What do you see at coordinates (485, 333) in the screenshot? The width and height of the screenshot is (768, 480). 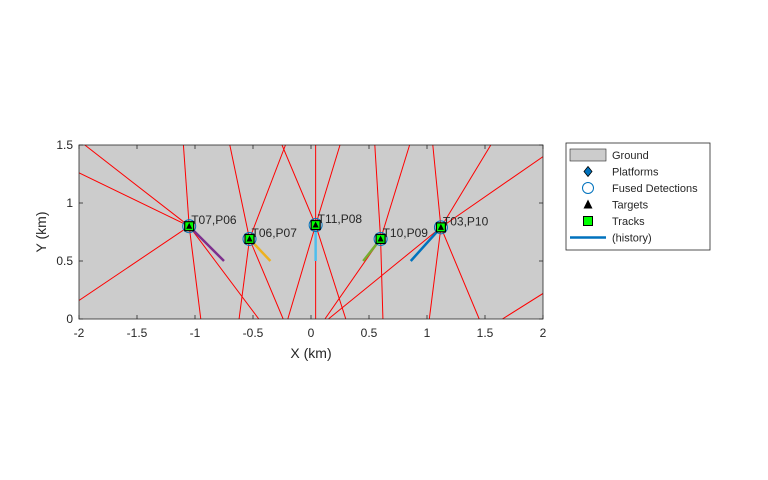 I see `x-tick-label: 1.5` at bounding box center [485, 333].